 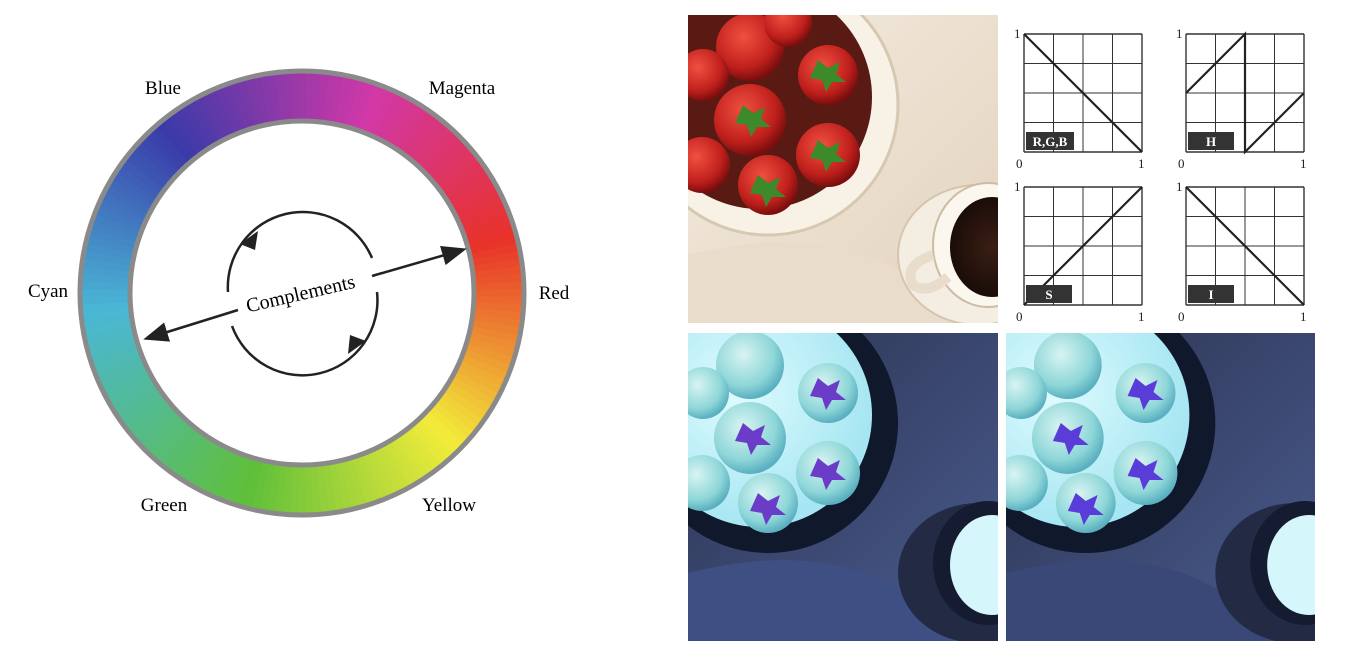 What do you see at coordinates (357, 344) in the screenshot?
I see `rotation-arrowhead-bottom` at bounding box center [357, 344].